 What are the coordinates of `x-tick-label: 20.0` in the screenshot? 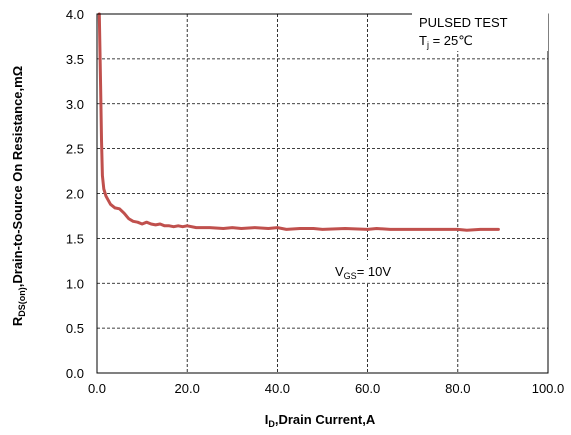 It's located at (187, 388).